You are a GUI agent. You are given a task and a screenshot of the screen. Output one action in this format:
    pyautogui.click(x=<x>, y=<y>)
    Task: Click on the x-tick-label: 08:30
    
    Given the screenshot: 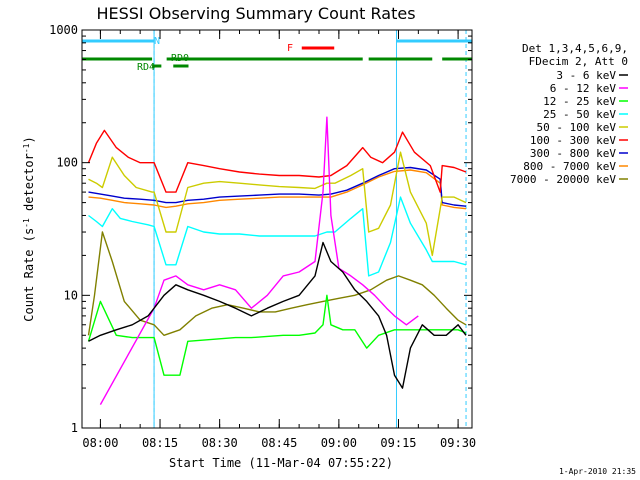 What is the action you would take?
    pyautogui.click(x=220, y=443)
    